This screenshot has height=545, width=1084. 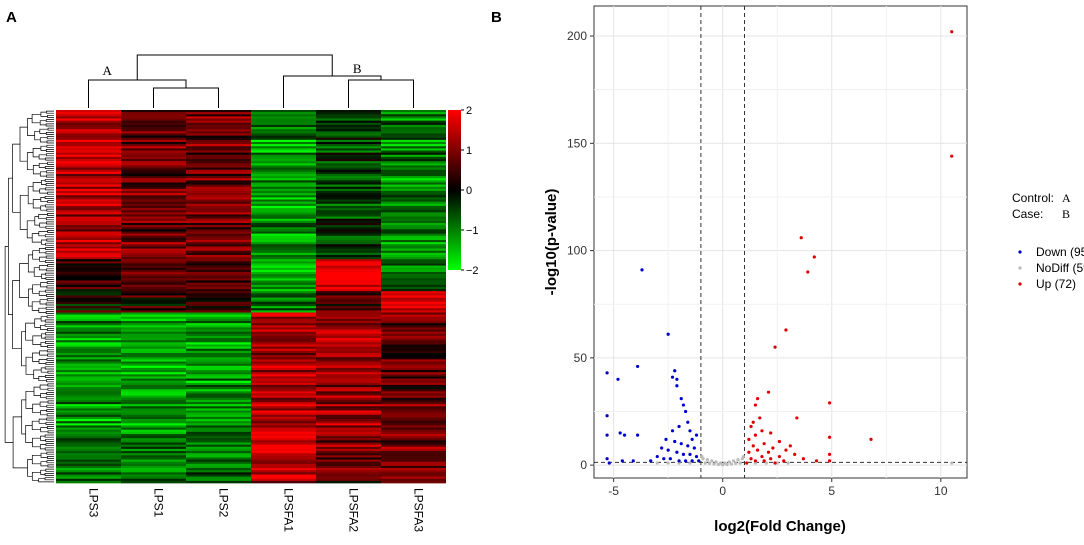 I want to click on y-tick-label: 0, so click(x=583, y=465).